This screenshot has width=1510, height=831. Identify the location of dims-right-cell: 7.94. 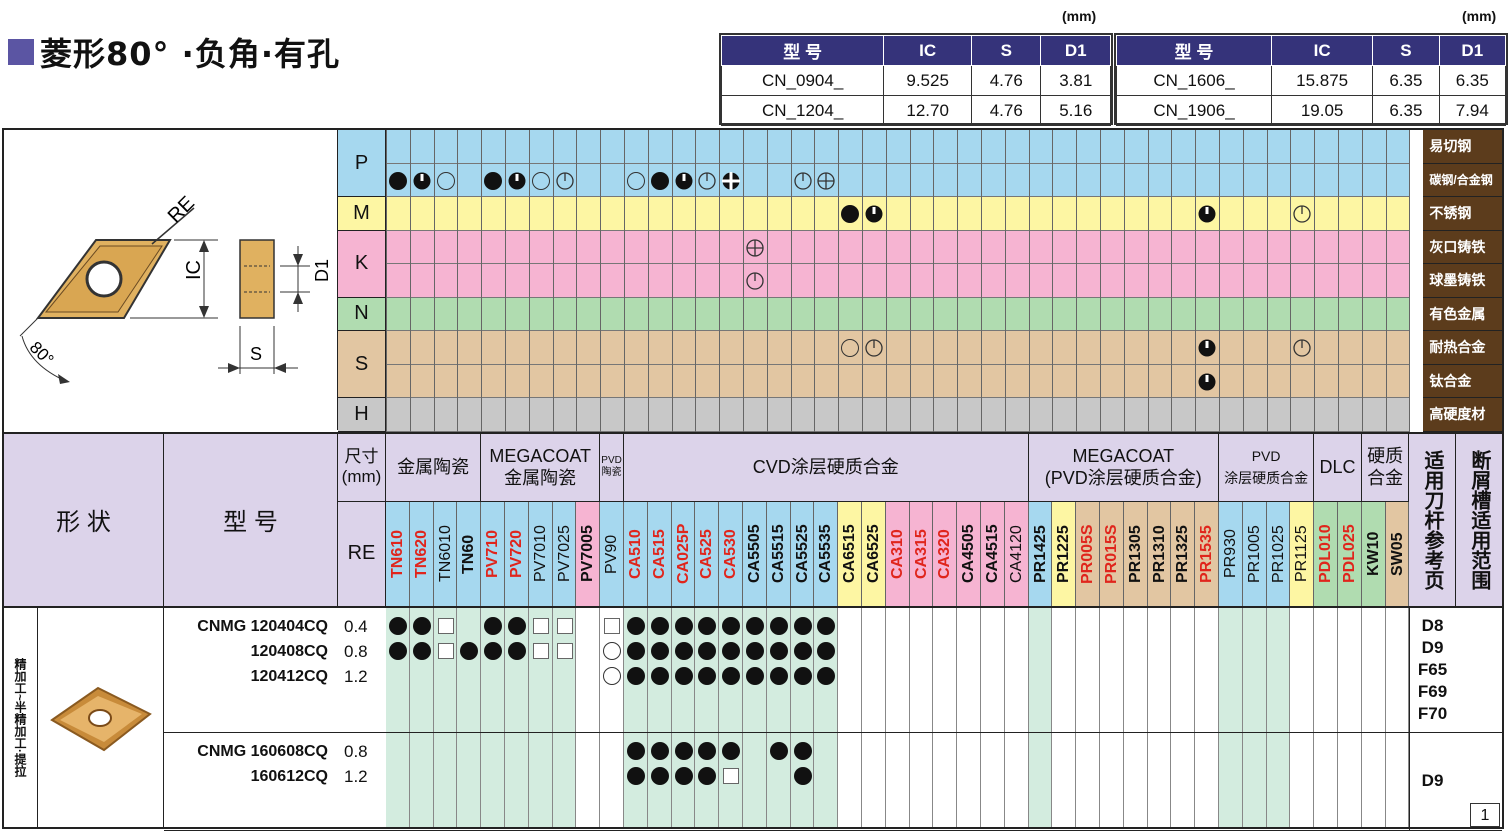
(1472, 110).